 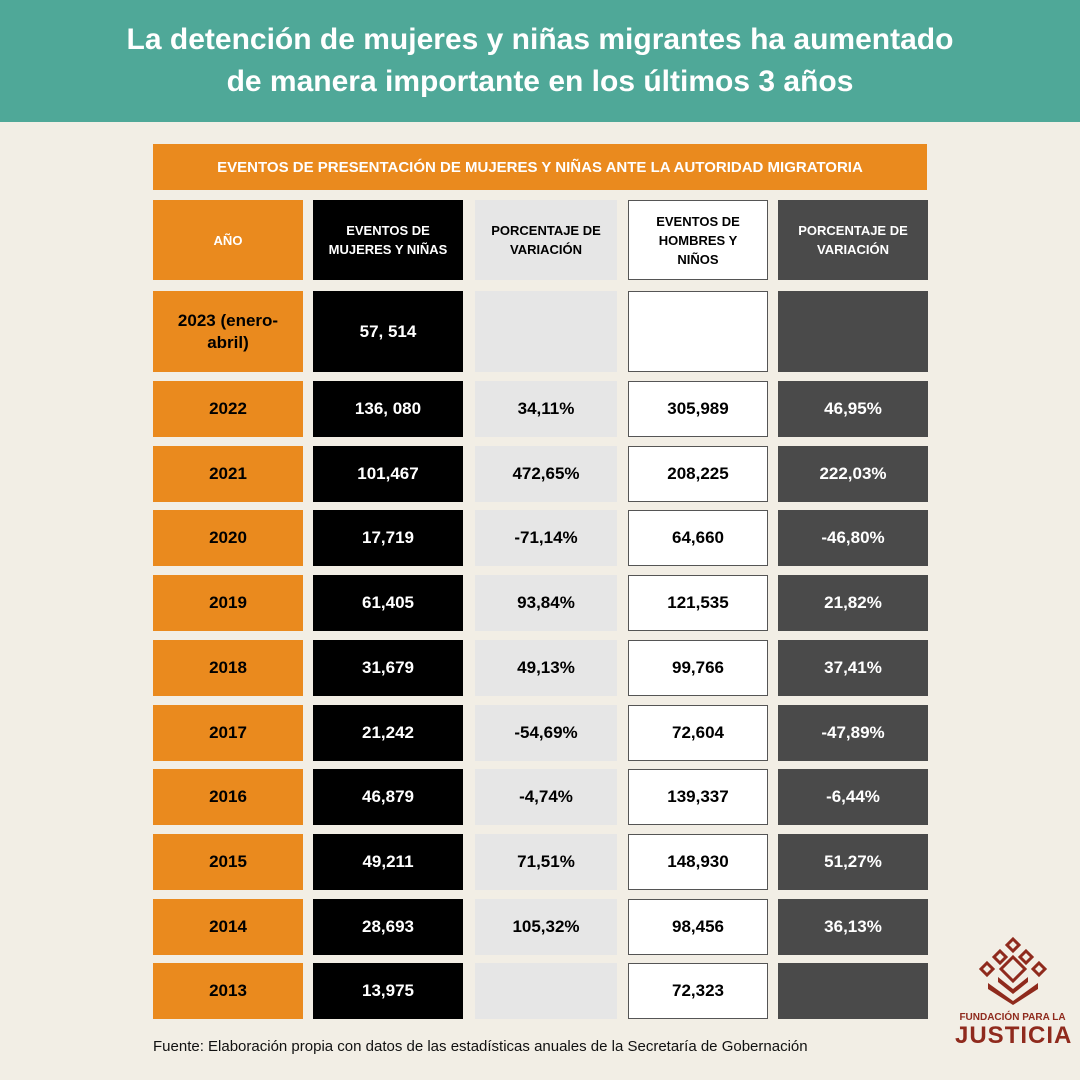 I want to click on data-cell: 46,95%, so click(x=853, y=409).